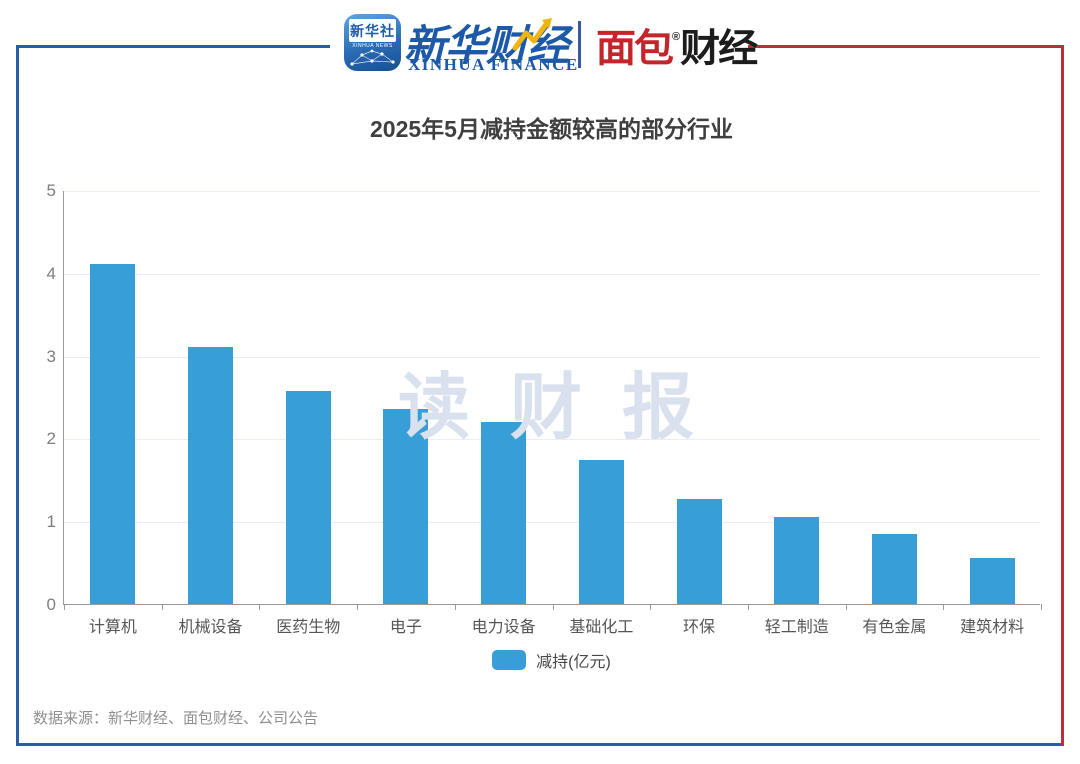  Describe the element at coordinates (210, 627) in the screenshot. I see `x-tick-label: 机械设备` at that location.